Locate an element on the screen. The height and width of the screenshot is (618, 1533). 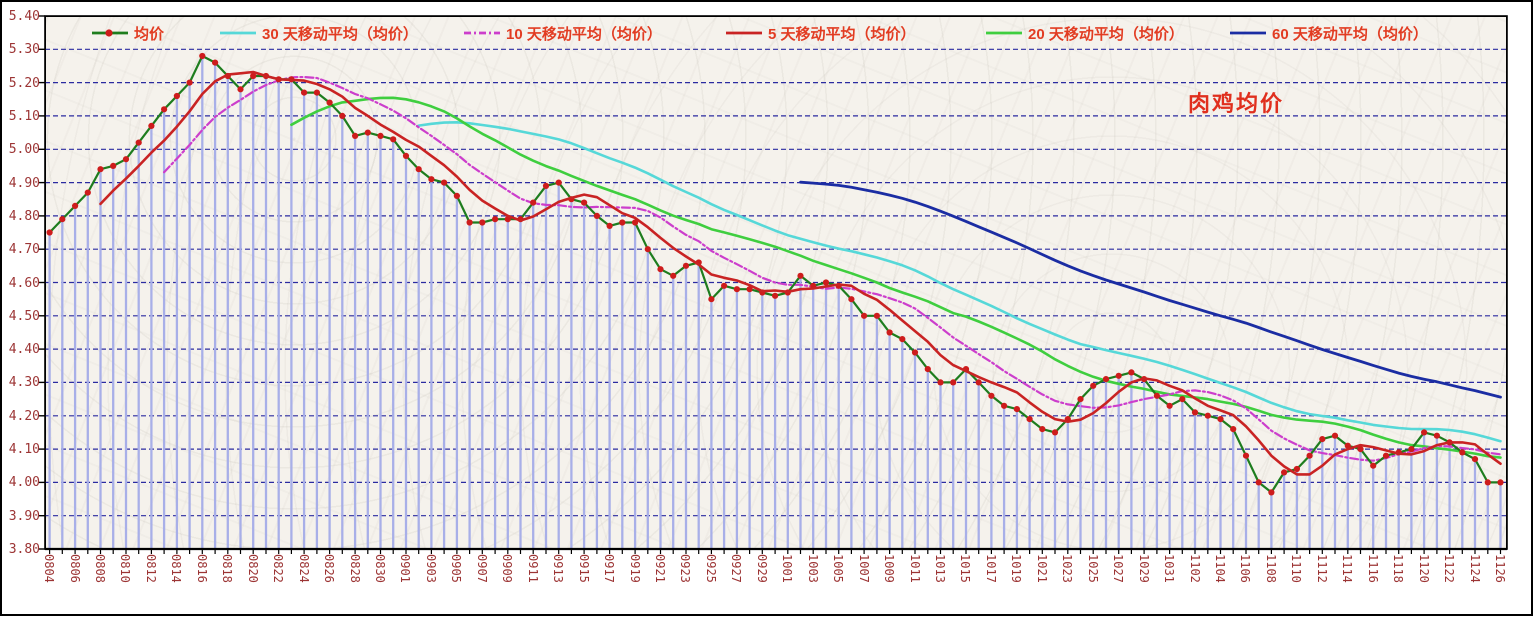
y-tick-label: 5.00 is located at coordinates (24, 149).